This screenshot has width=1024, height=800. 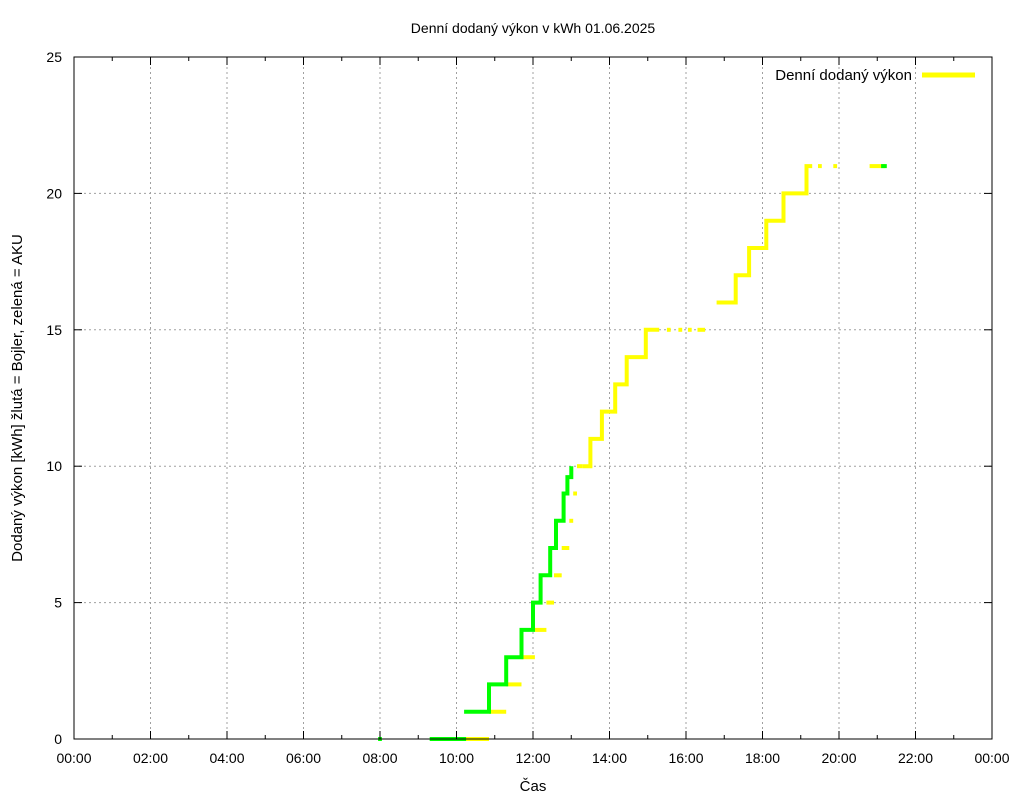 What do you see at coordinates (609, 758) in the screenshot?
I see `x-tick-label: 14:00` at bounding box center [609, 758].